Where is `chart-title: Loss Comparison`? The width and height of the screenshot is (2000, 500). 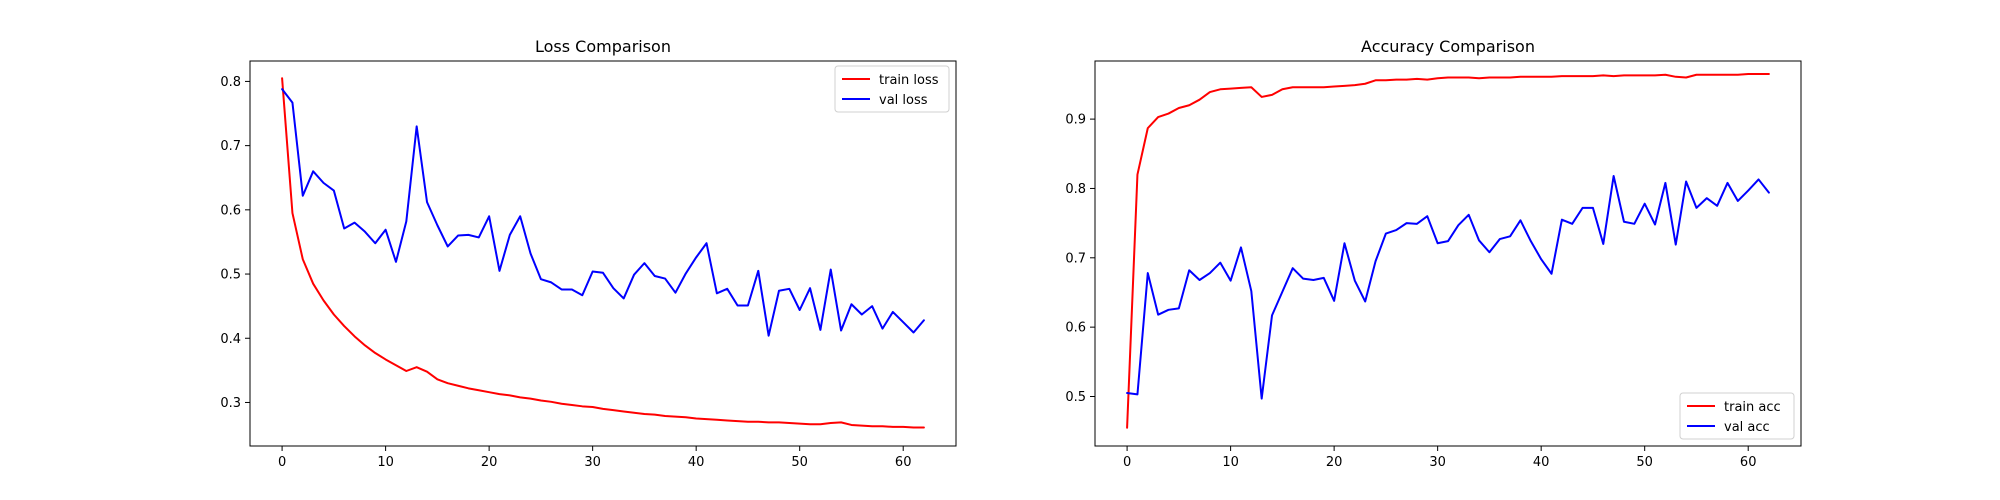
chart-title: Loss Comparison is located at coordinates (603, 46).